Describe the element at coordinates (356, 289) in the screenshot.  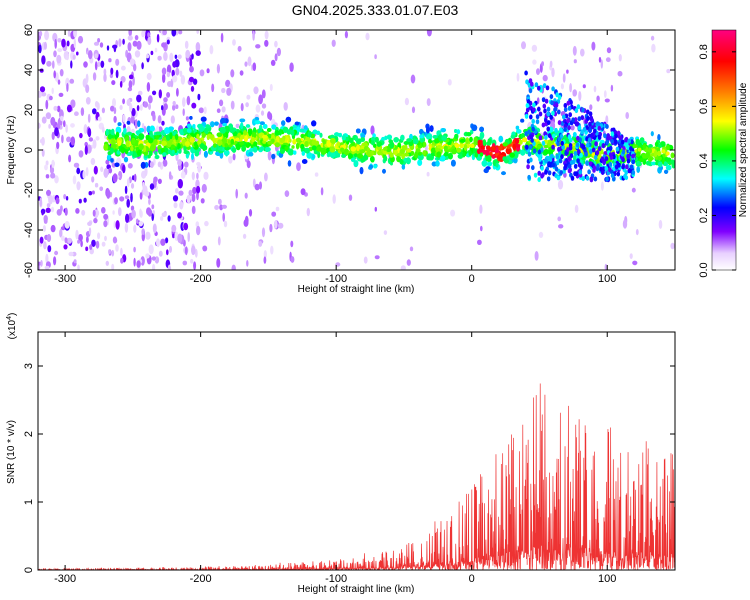
I see `spectrogram-x-axis-label: Height of straight line (km)` at that location.